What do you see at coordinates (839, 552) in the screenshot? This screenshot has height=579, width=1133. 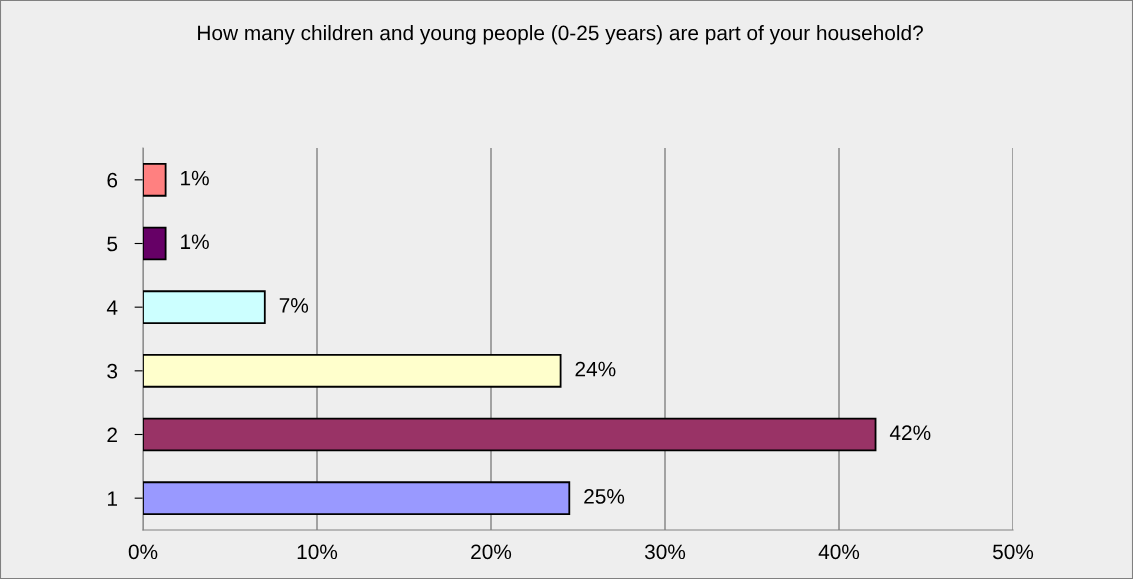 I see `x-tick-label: 40%` at bounding box center [839, 552].